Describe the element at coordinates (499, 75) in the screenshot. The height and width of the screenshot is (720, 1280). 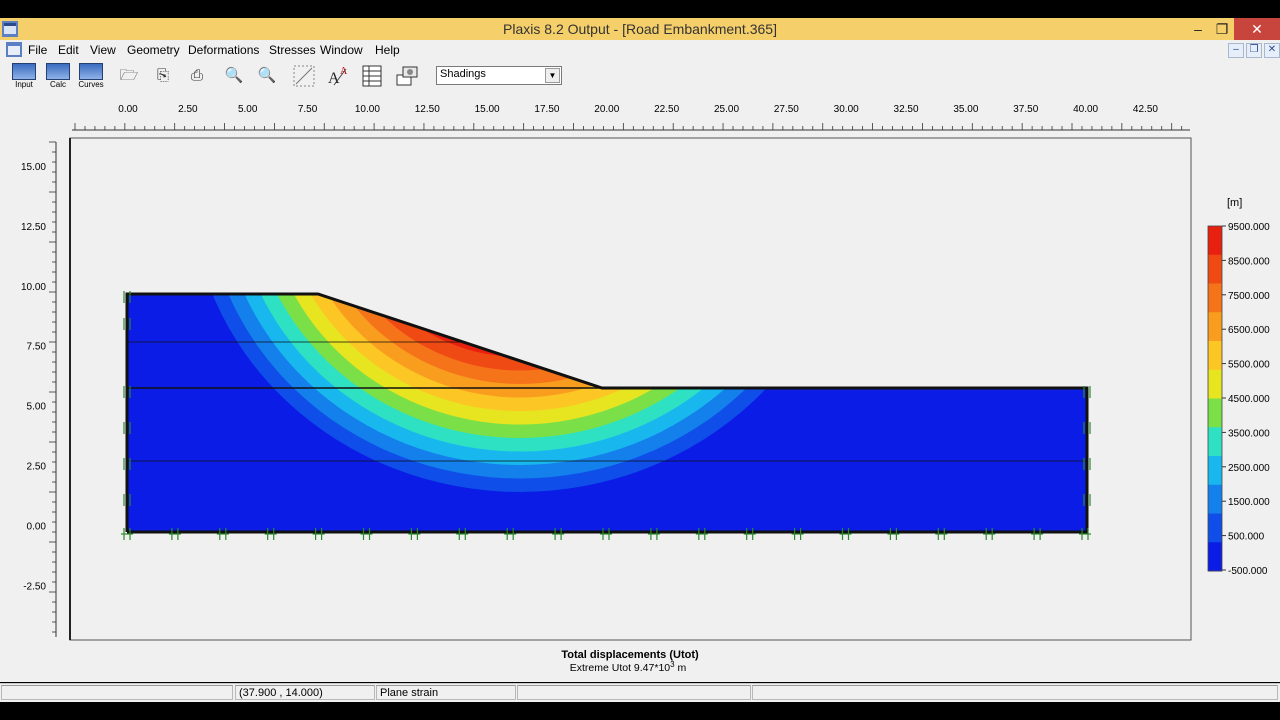
I see `display-mode-select: Shadings ▼` at that location.